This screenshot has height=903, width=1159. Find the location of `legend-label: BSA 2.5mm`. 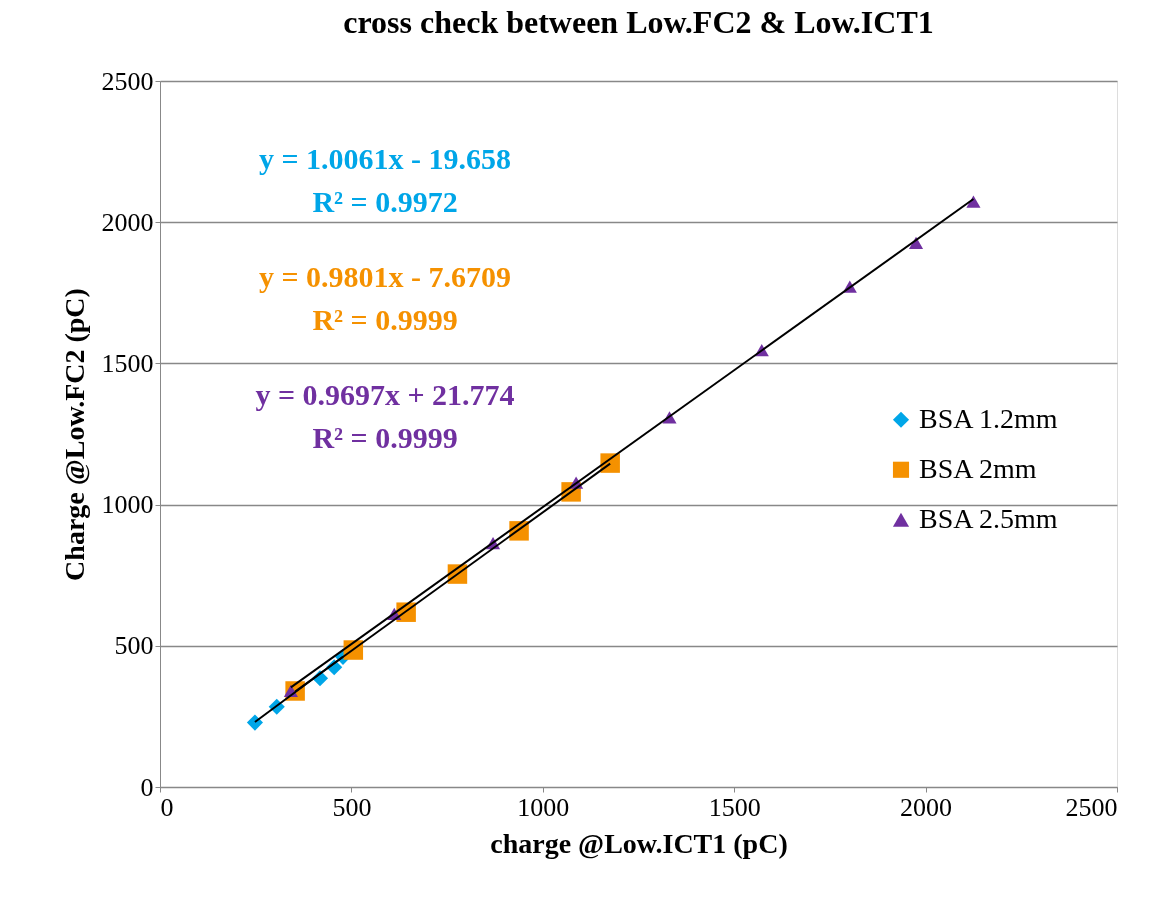

legend-label: BSA 2.5mm is located at coordinates (988, 518).